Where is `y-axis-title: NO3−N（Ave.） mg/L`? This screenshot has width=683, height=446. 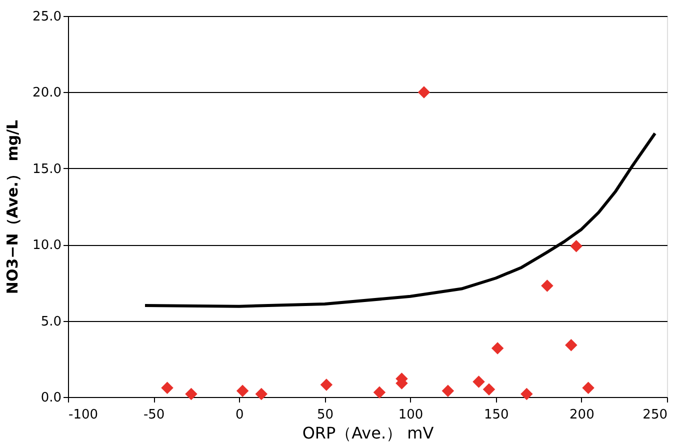
y-axis-title: NO3−N（Ave.） mg/L is located at coordinates (13, 206).